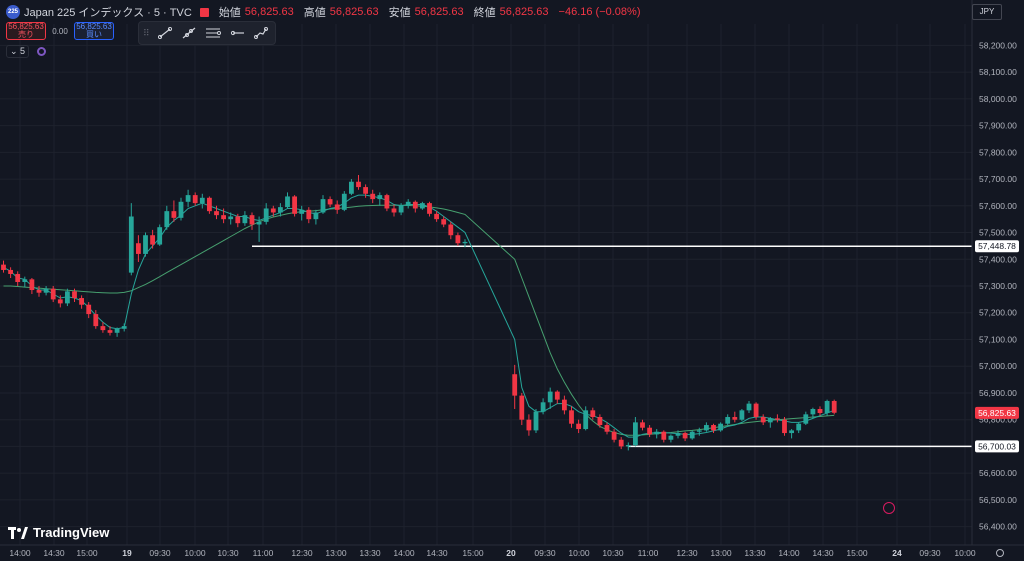 This screenshot has width=1024, height=561. I want to click on sell-button: 56,825.63 売り, so click(26, 31).